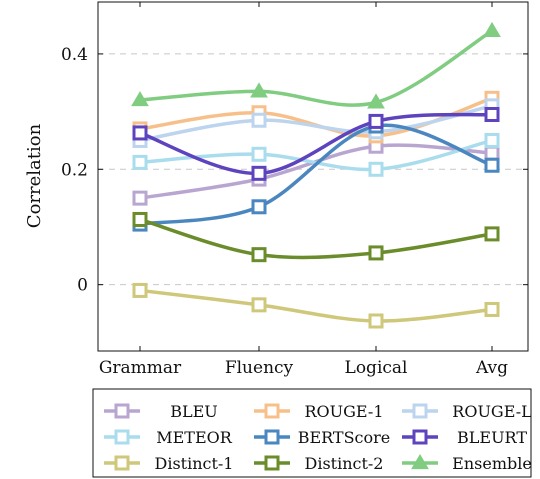  I want to click on legend-item: ROUGE-1, so click(319, 411).